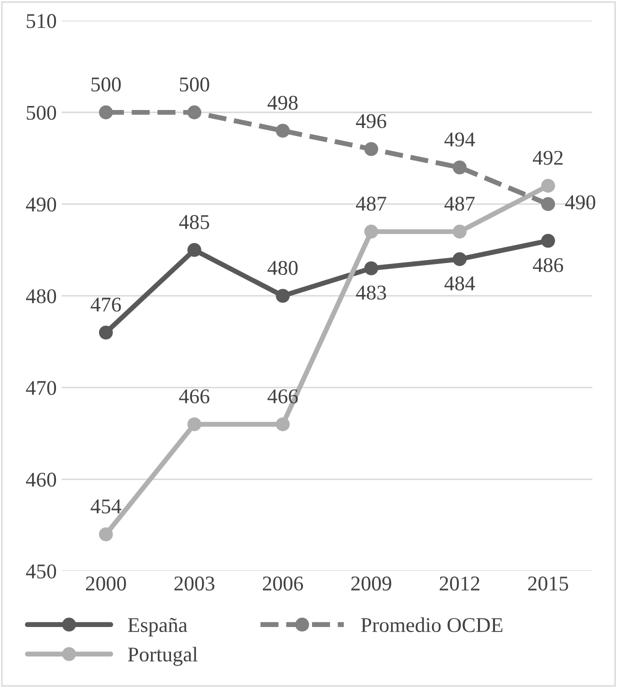 The width and height of the screenshot is (617, 688). Describe the element at coordinates (163, 656) in the screenshot. I see `legend-label: Portugal` at that location.